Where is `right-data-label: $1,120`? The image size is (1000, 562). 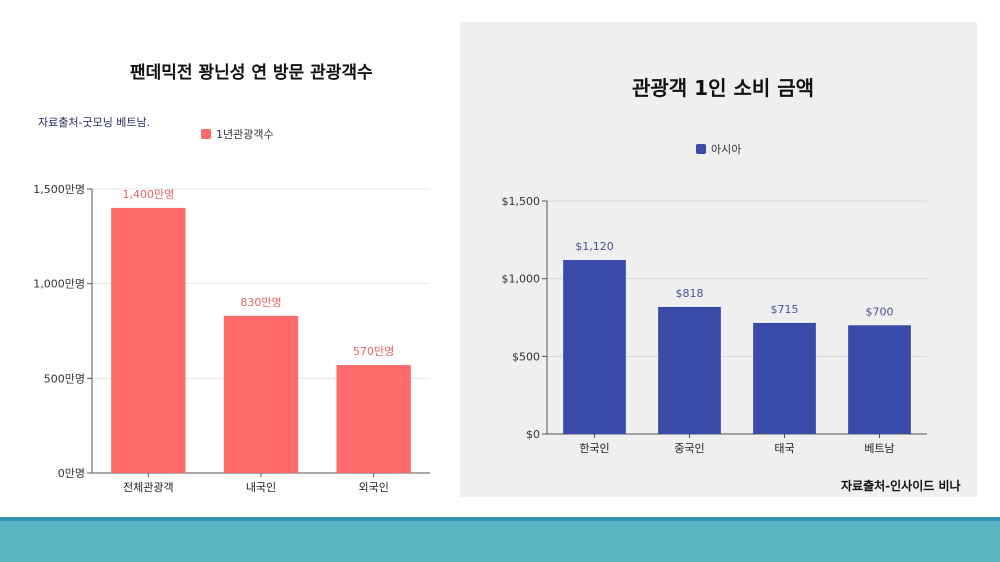 right-data-label: $1,120 is located at coordinates (594, 246).